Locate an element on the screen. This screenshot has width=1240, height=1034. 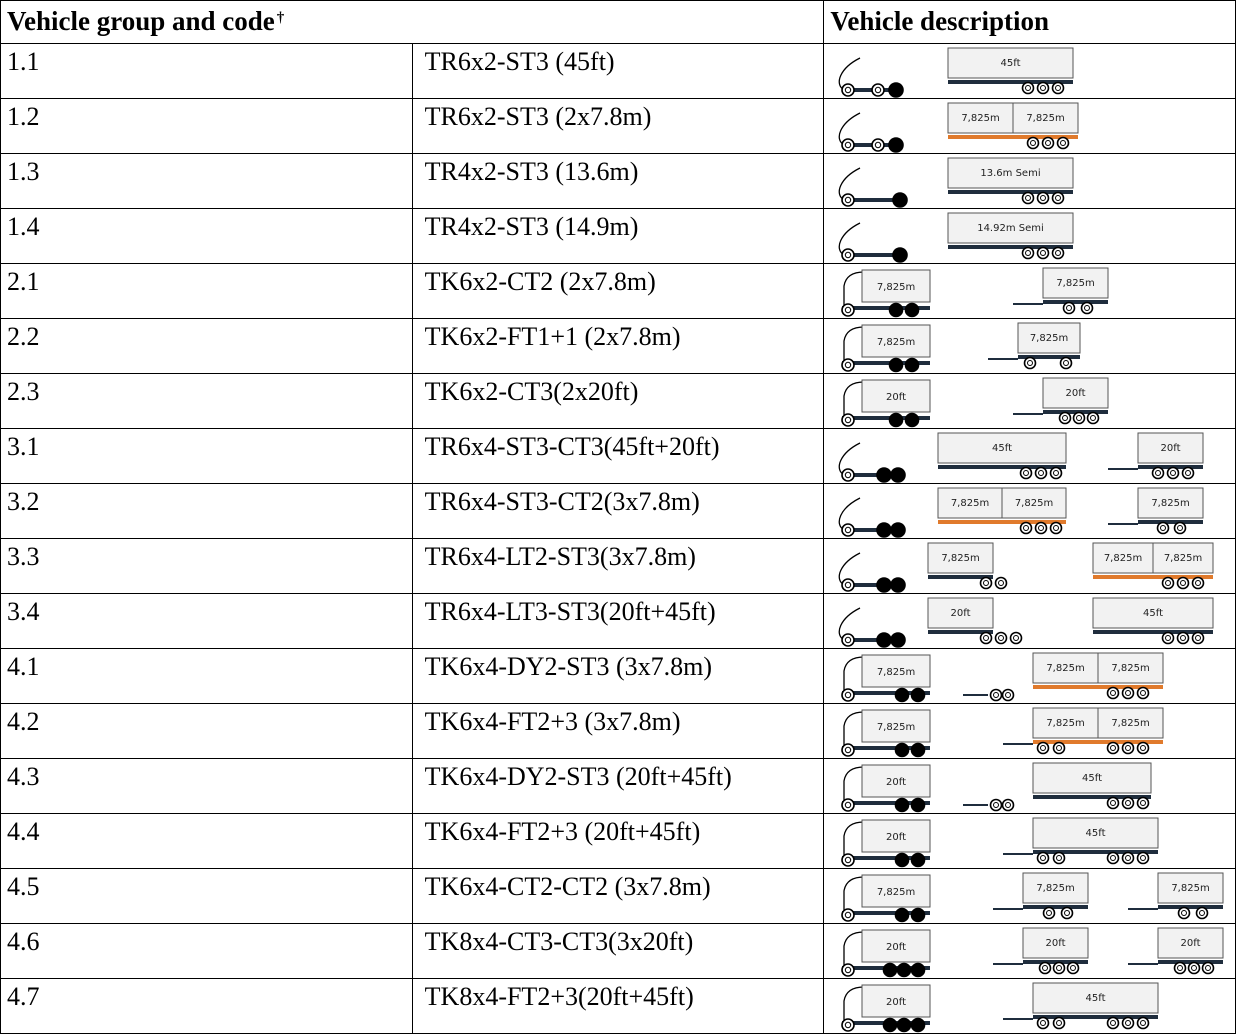
vehicle-diagram: 7,825m 7,825m 7,825m is located at coordinates (1021, 512).